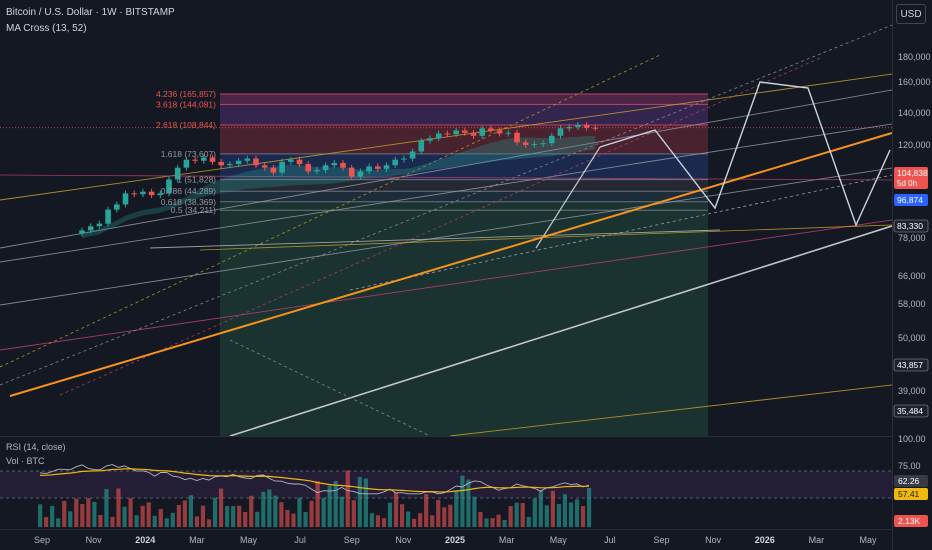 The width and height of the screenshot is (932, 550). What do you see at coordinates (188, 191) in the screenshot?
I see `fib-level-label: 0.786 (44,289)` at bounding box center [188, 191].